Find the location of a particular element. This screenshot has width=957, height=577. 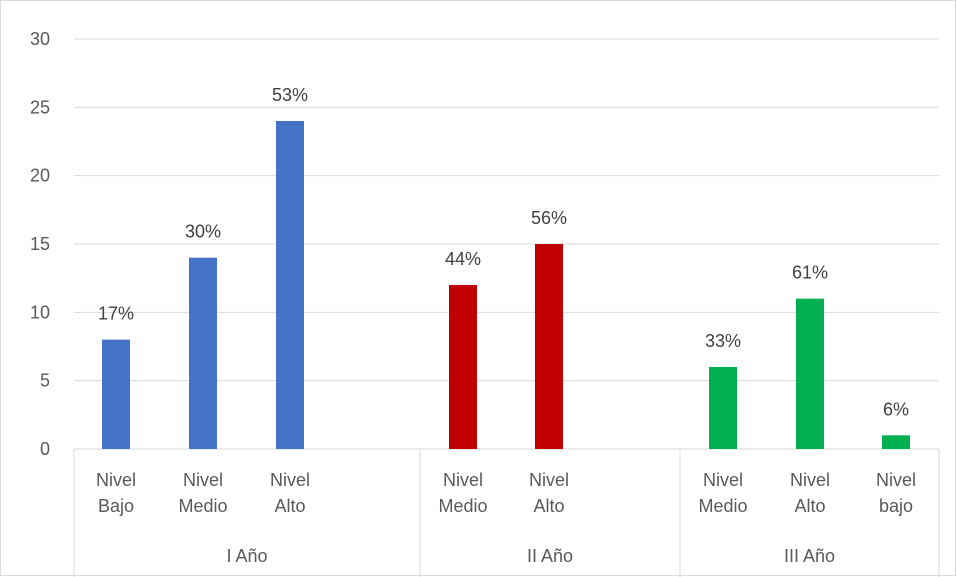

data-label: 30% is located at coordinates (203, 232).